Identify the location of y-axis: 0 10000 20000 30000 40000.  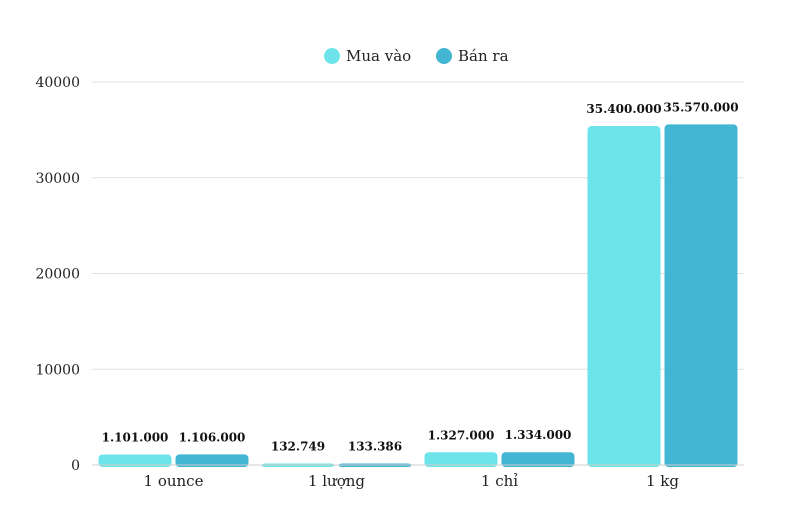
(57, 274).